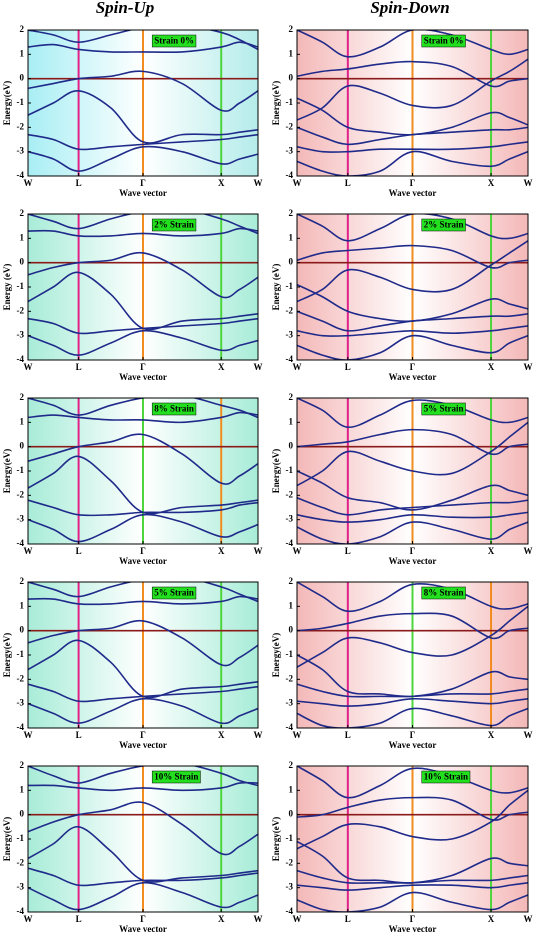  Describe the element at coordinates (174, 41) in the screenshot. I see `strain-label: Strain 0%` at that location.